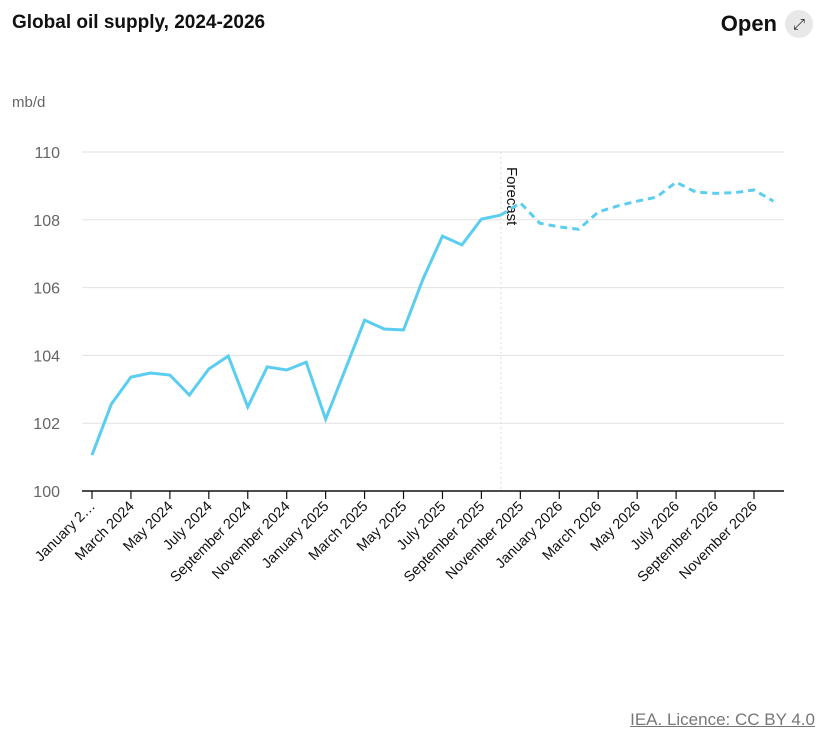 This screenshot has width=835, height=748. What do you see at coordinates (722, 719) in the screenshot?
I see `licence-link: IEA. Licence: CC BY 4.0` at bounding box center [722, 719].